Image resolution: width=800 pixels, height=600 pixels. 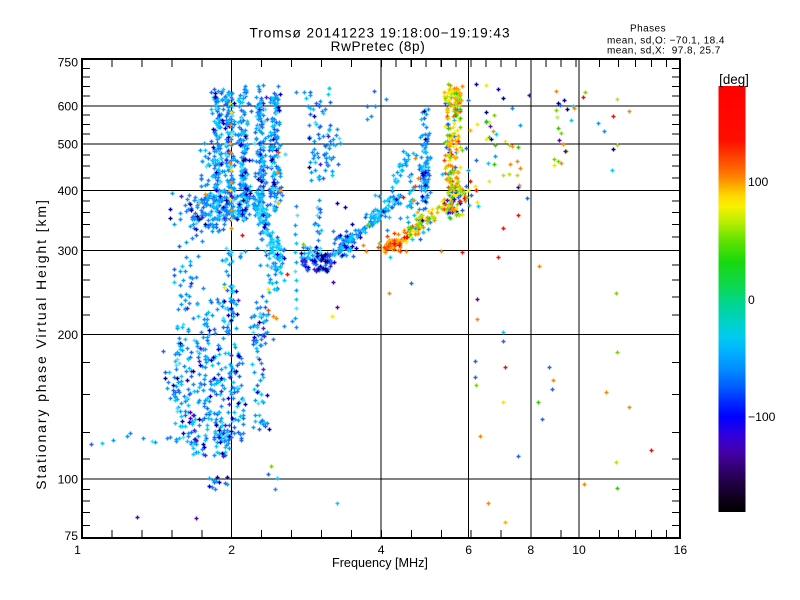 I want to click on svg-text: 6, so click(x=468, y=550).